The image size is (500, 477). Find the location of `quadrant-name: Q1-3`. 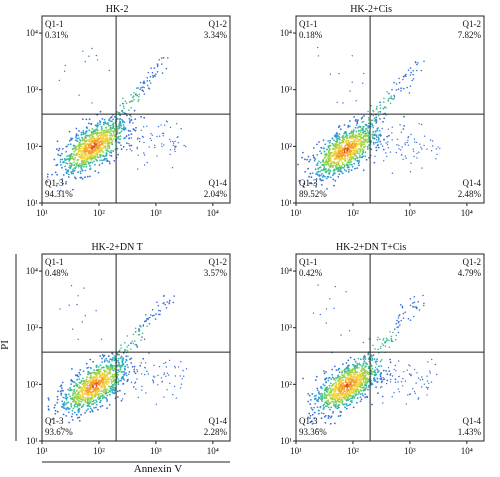

quadrant-name: Q1-3 is located at coordinates (54, 421).